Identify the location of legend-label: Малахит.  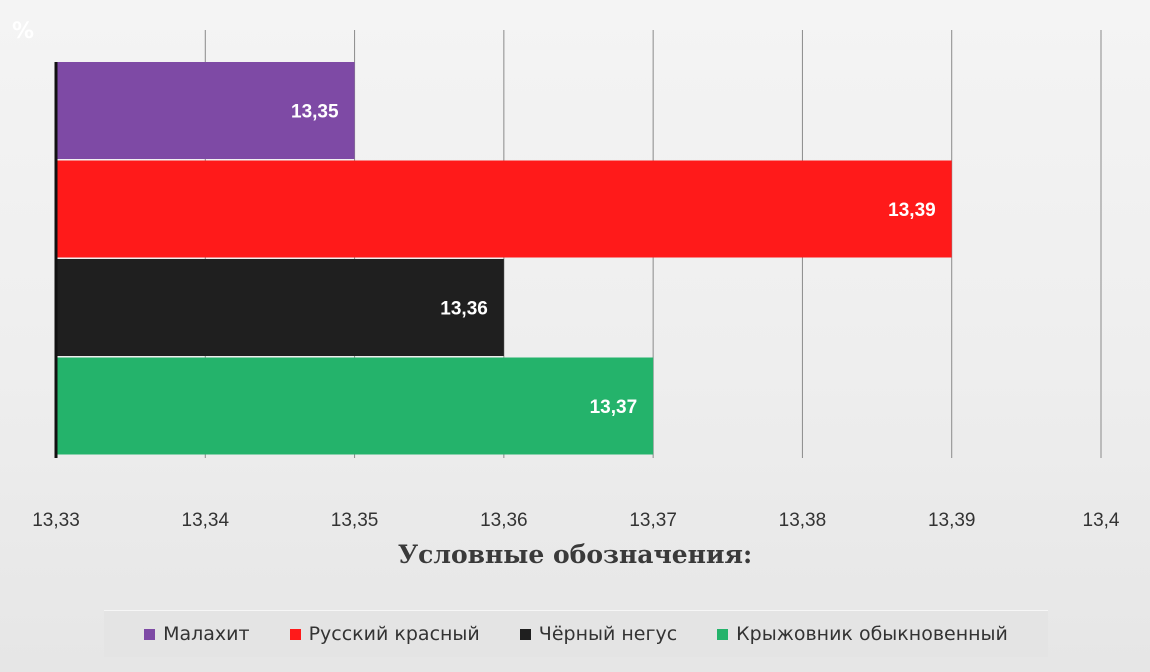
(206, 634).